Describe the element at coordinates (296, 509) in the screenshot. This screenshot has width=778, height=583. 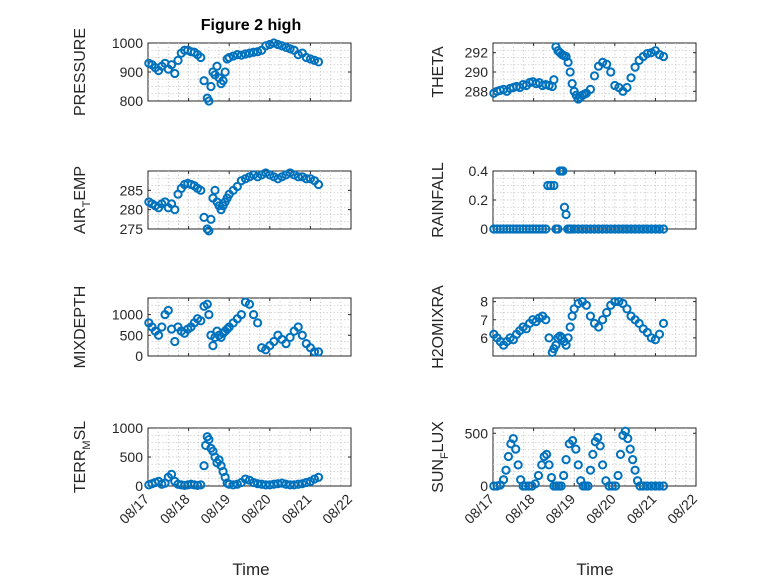
I see `x-tick-label: 08/21` at that location.